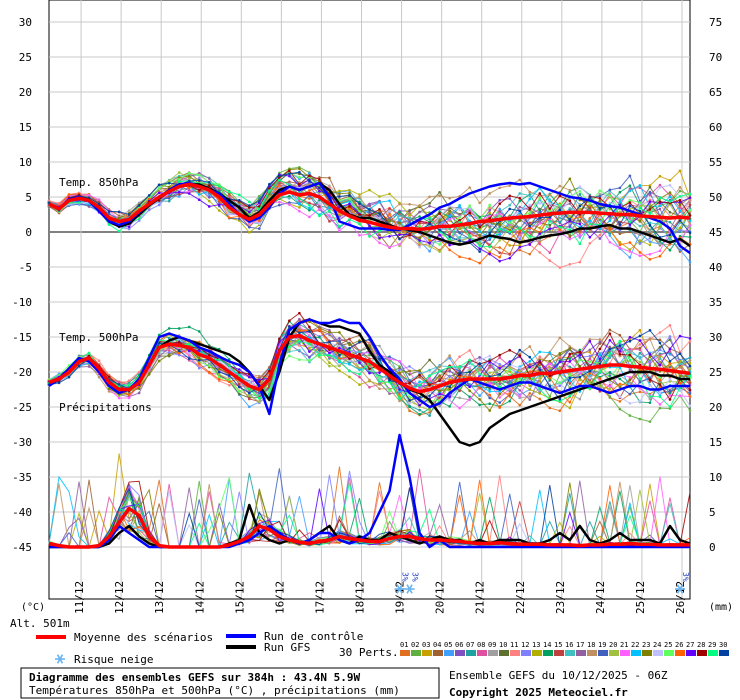 The image size is (740, 700). I want to click on snow-percent: 3%, so click(685, 577).